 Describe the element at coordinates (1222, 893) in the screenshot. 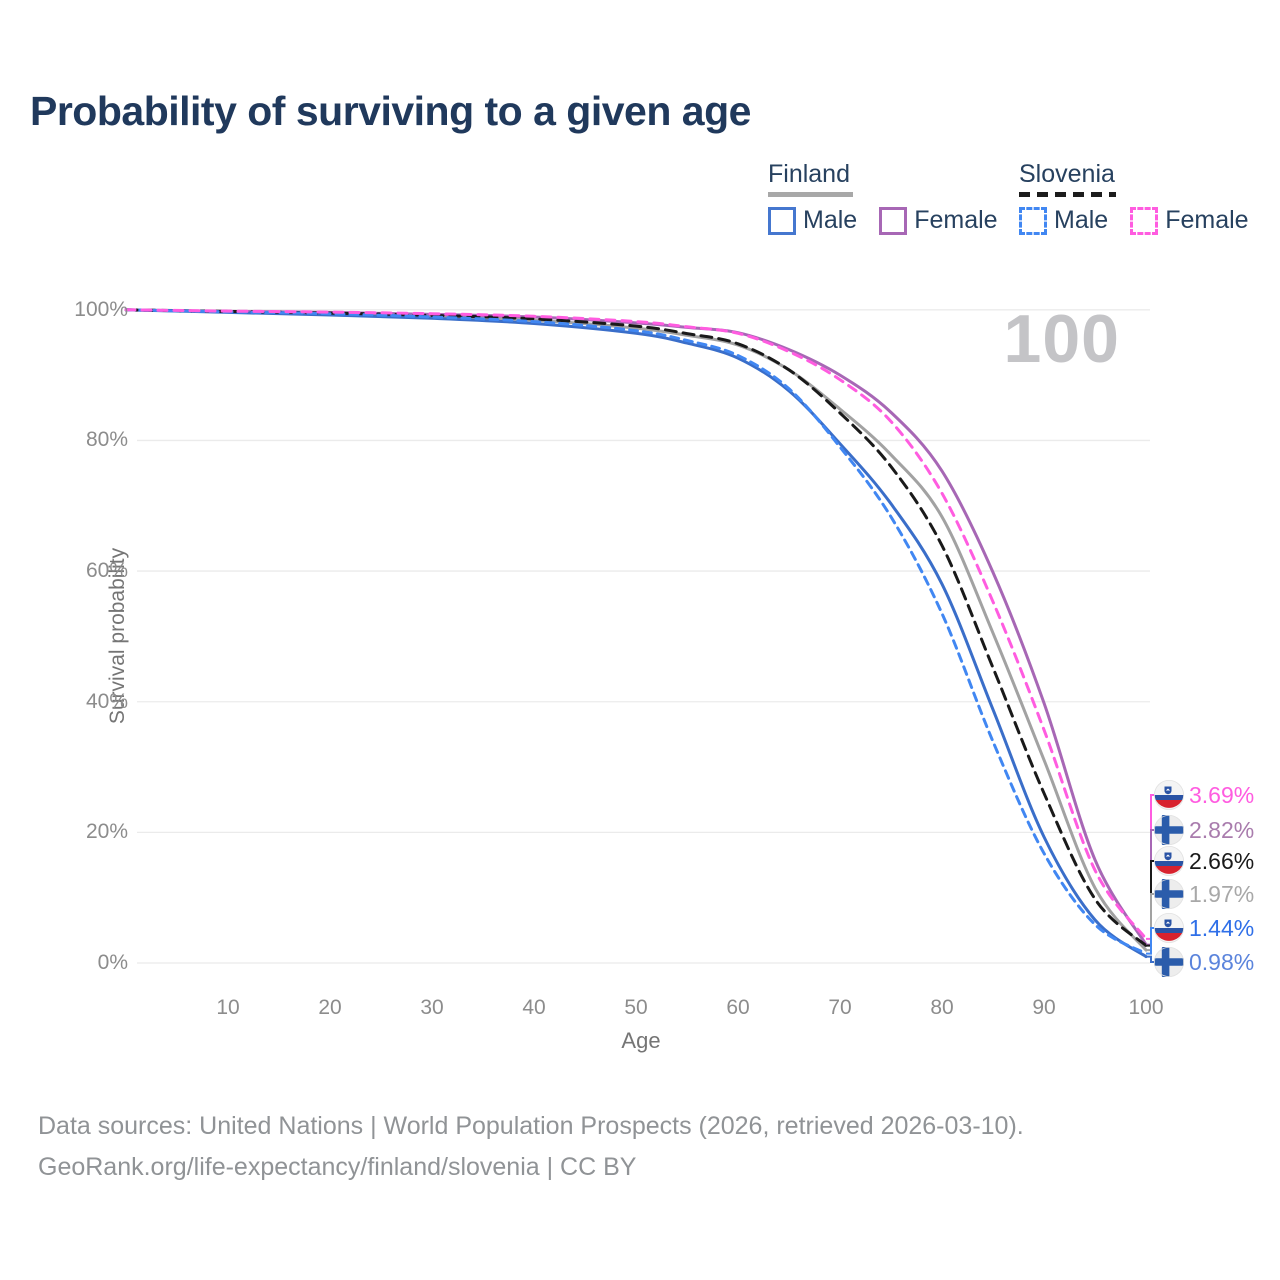

I see `end-value: 1.97%` at that location.